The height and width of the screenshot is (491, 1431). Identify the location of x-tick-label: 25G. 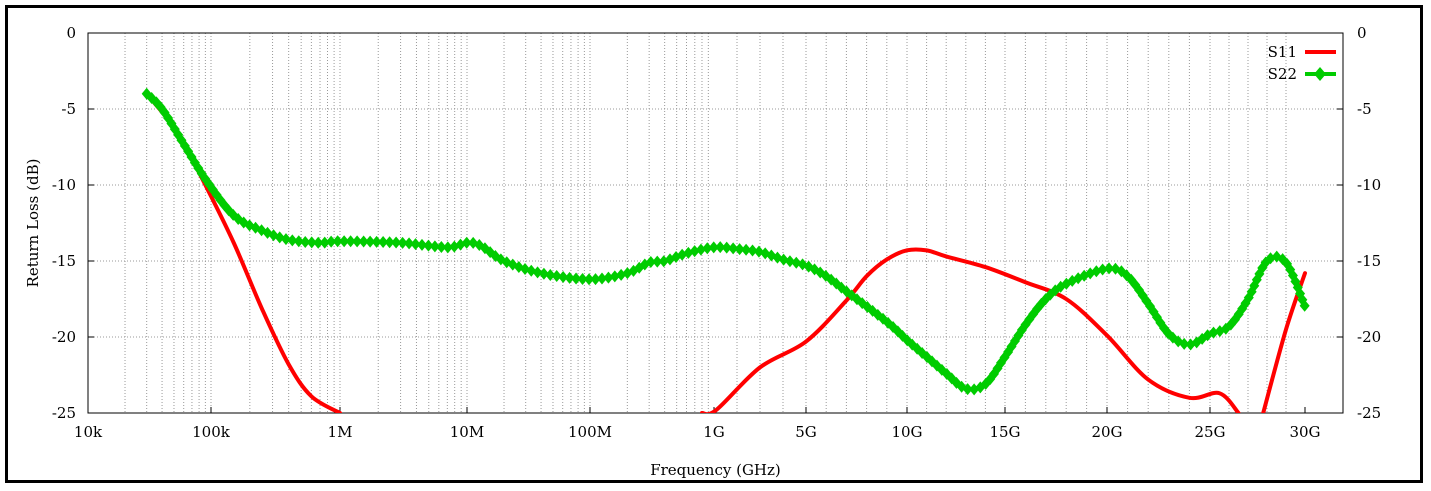
(1209, 432).